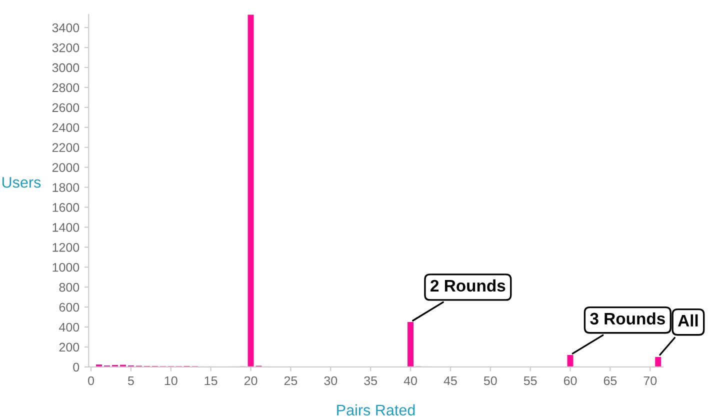  I want to click on x-tick-label: 50, so click(490, 381).